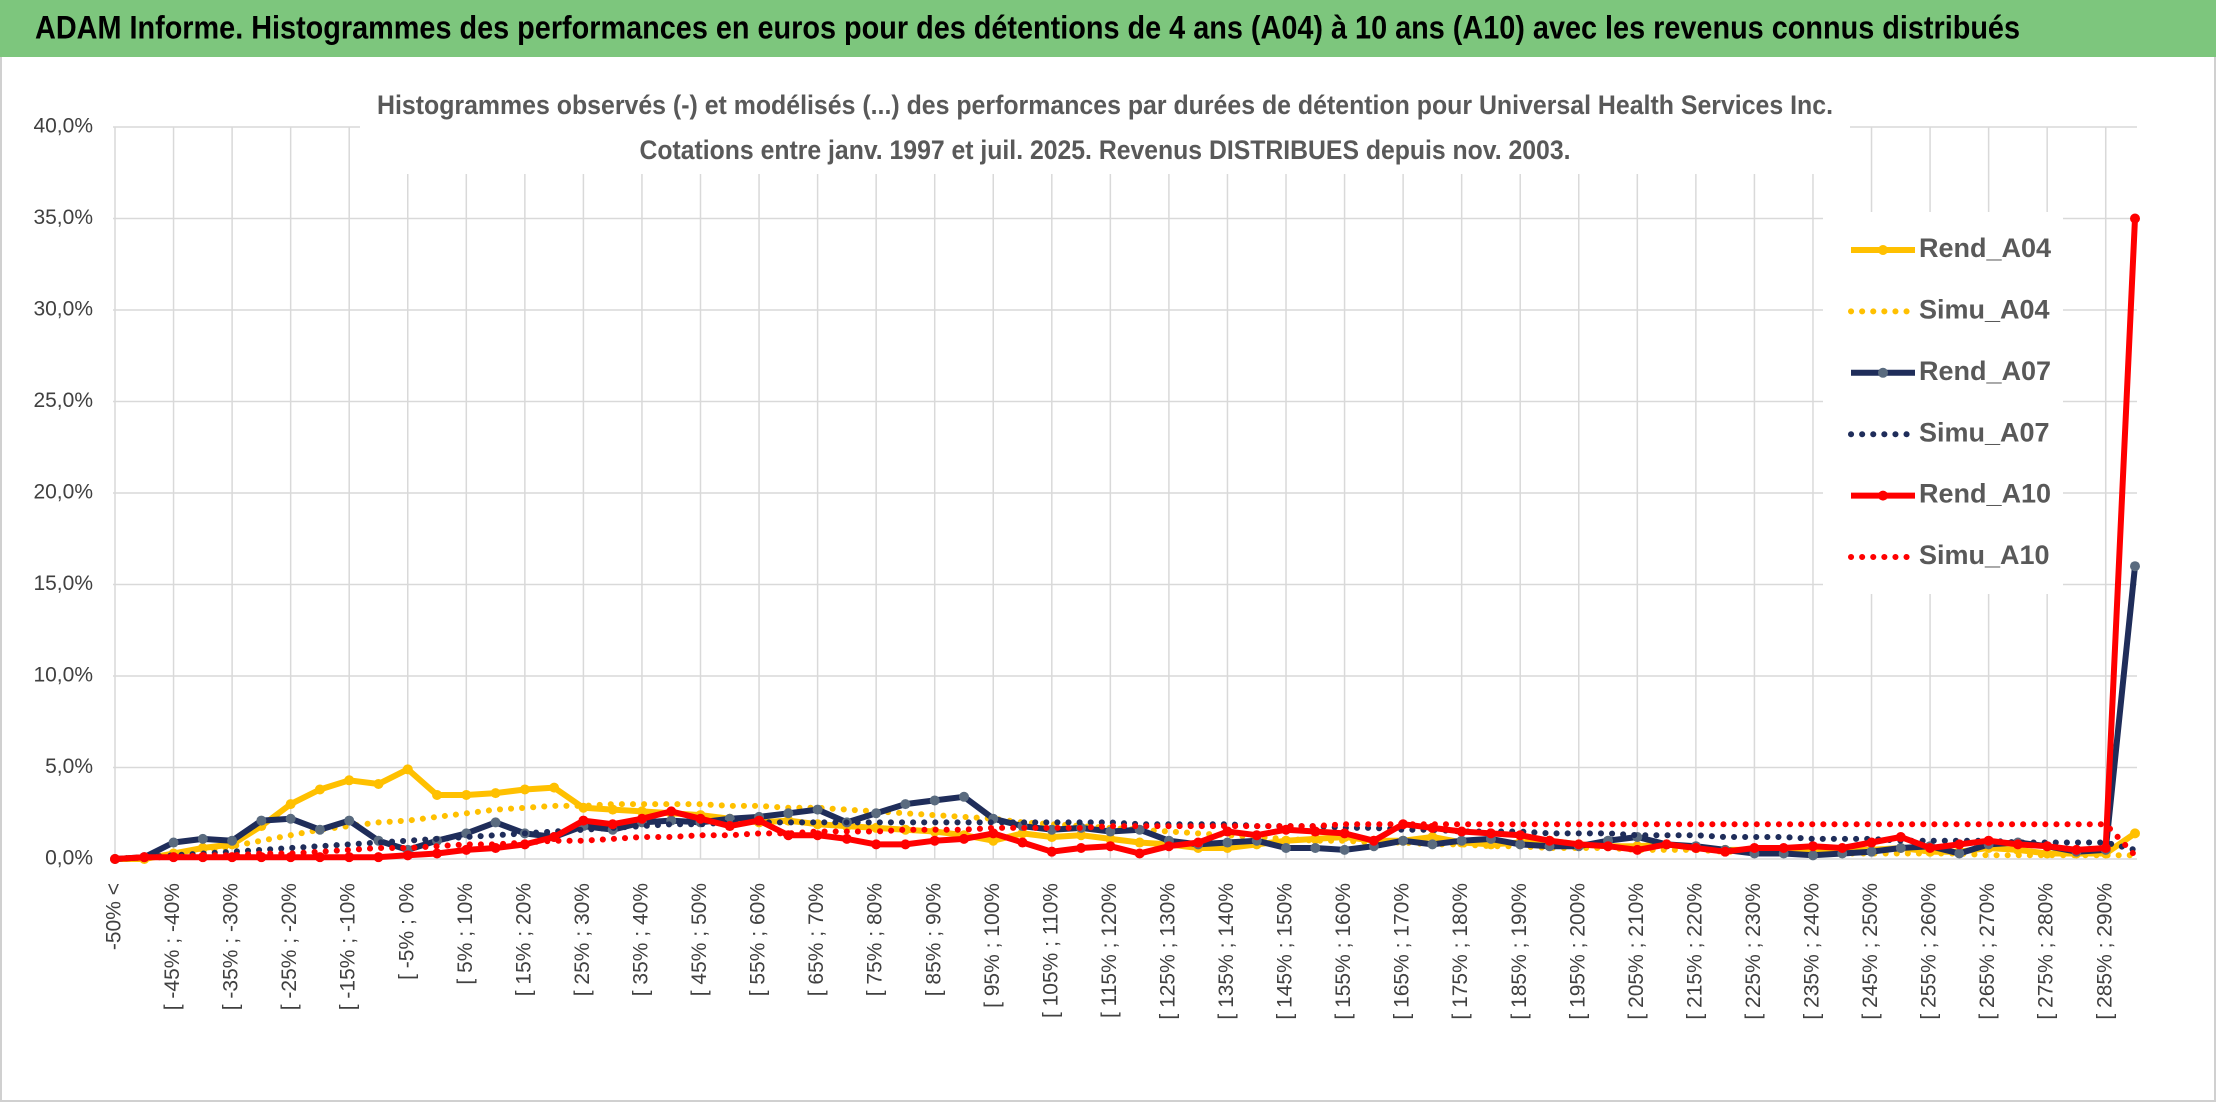 This screenshot has height=1102, width=2216. I want to click on y-tick-label: 35,0%, so click(63, 217).